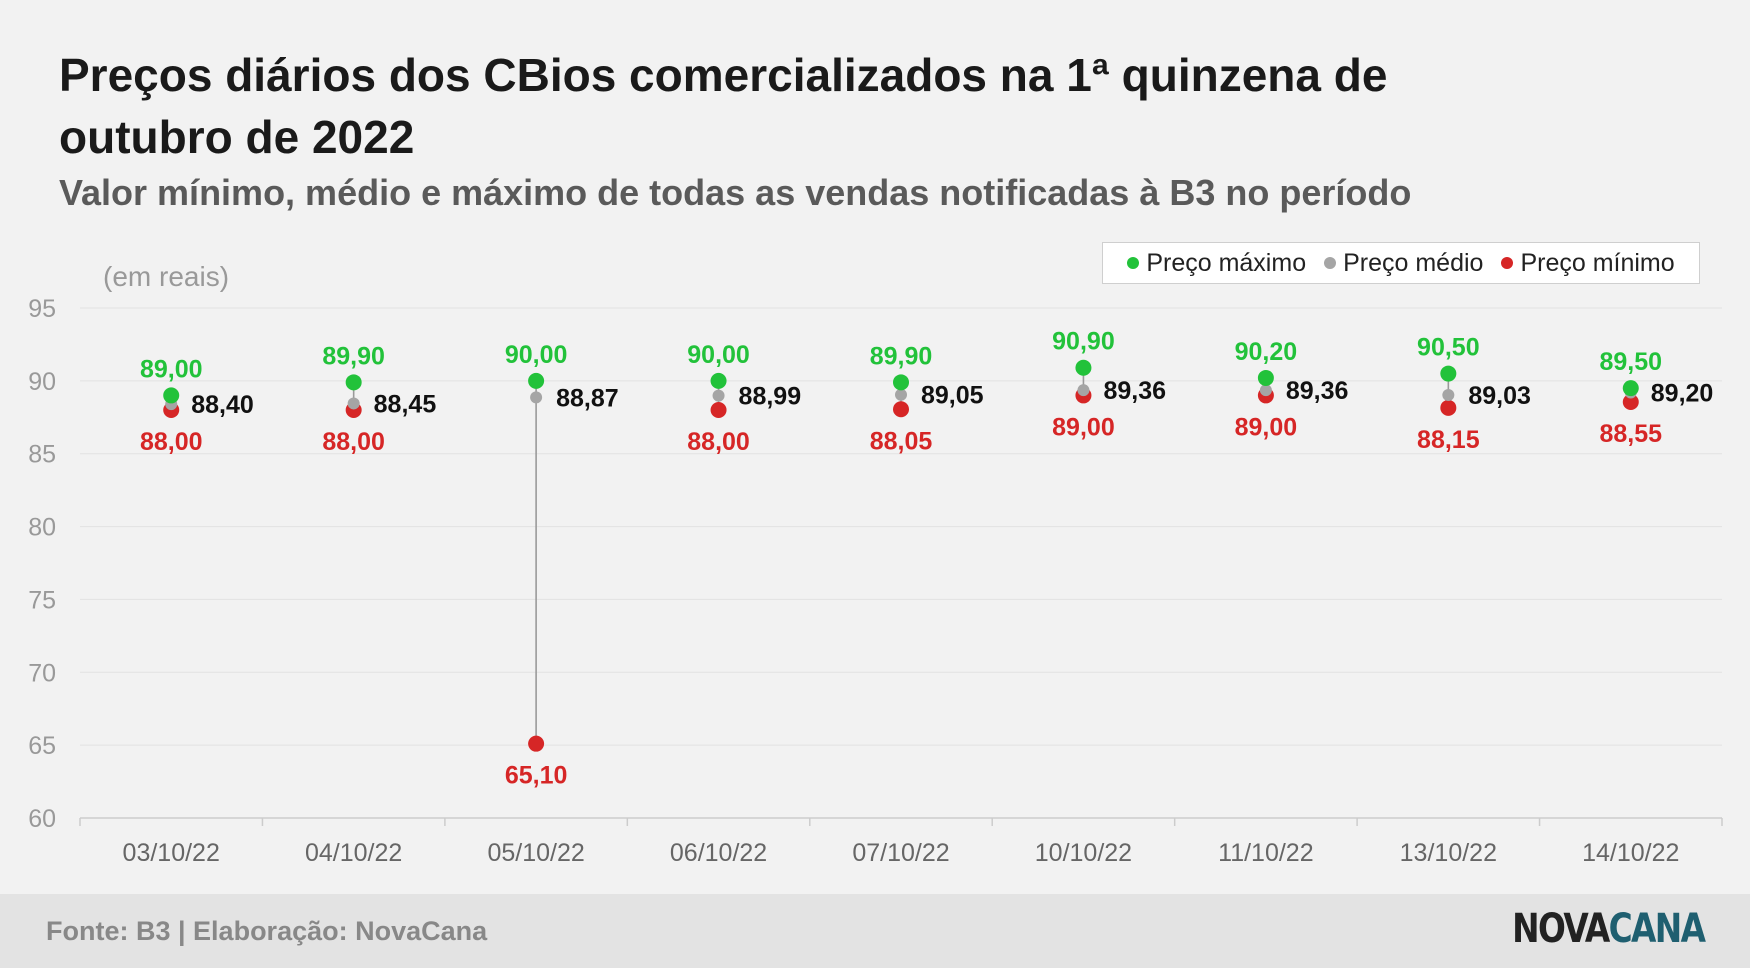 The width and height of the screenshot is (1750, 968). I want to click on y-tick-label: 95, so click(42, 309).